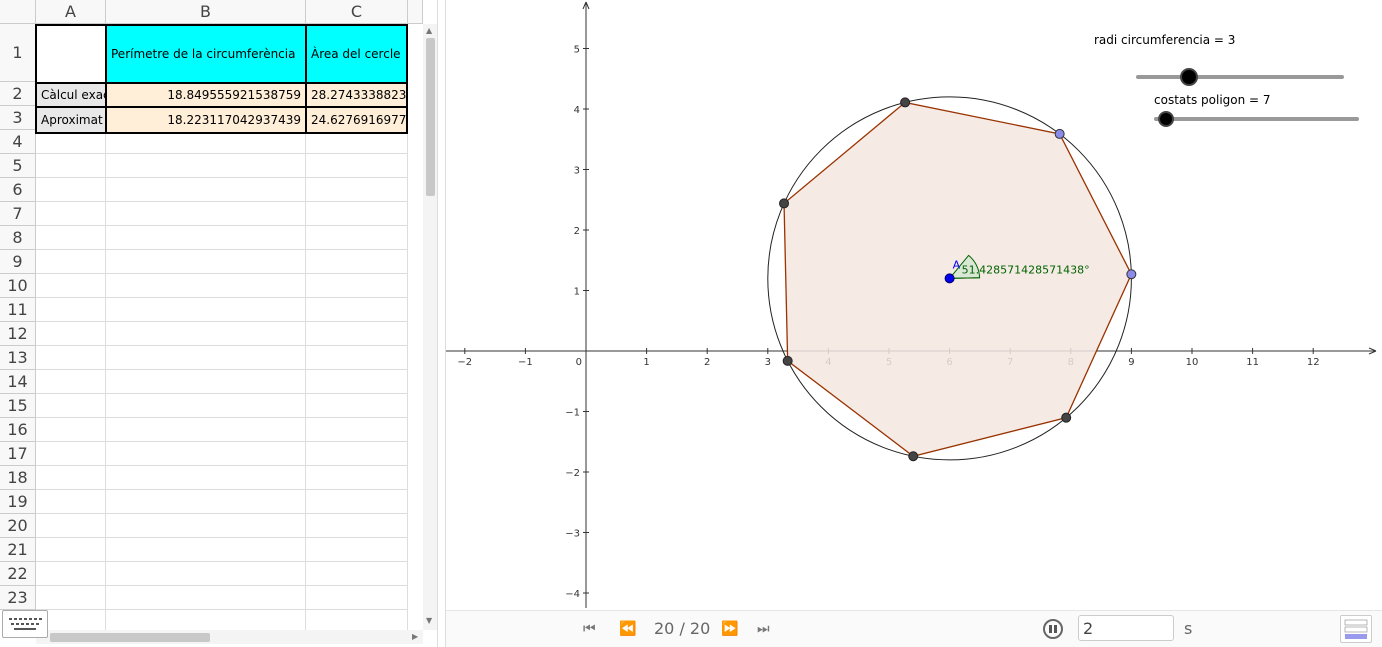  I want to click on y-tick-label: −1, so click(572, 413).